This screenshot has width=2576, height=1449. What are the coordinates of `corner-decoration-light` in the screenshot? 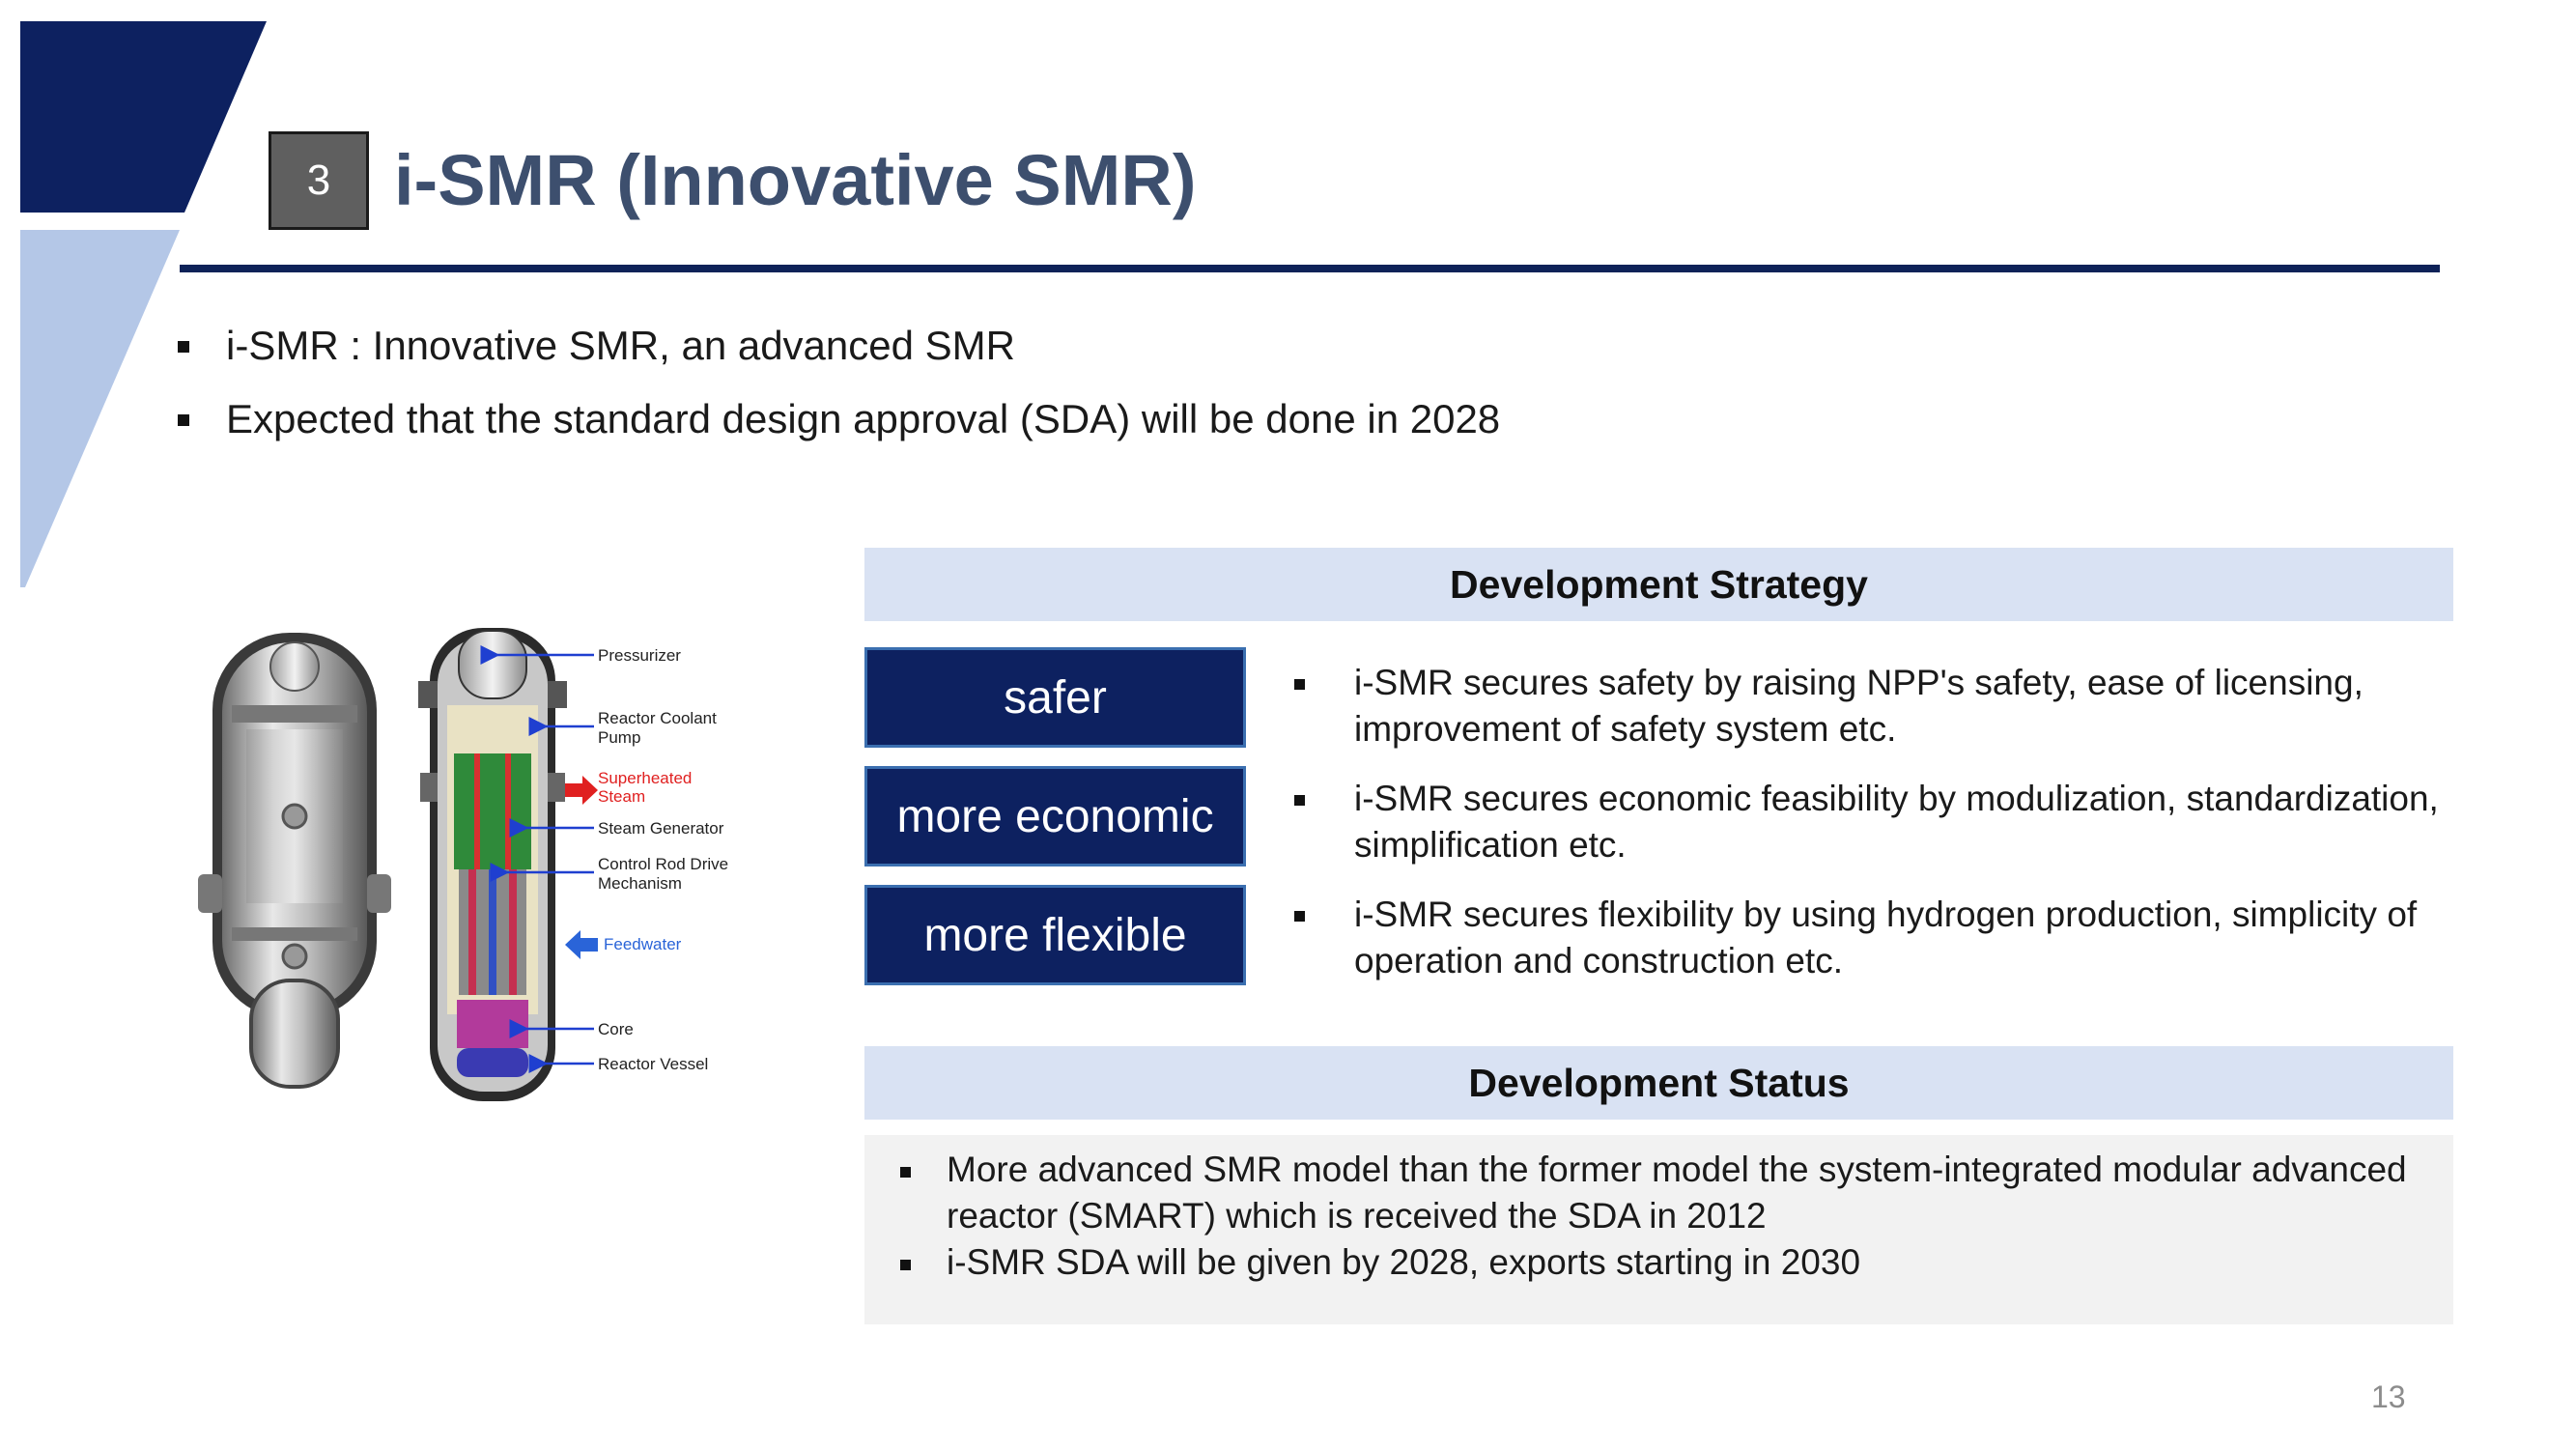 It's located at (100, 408).